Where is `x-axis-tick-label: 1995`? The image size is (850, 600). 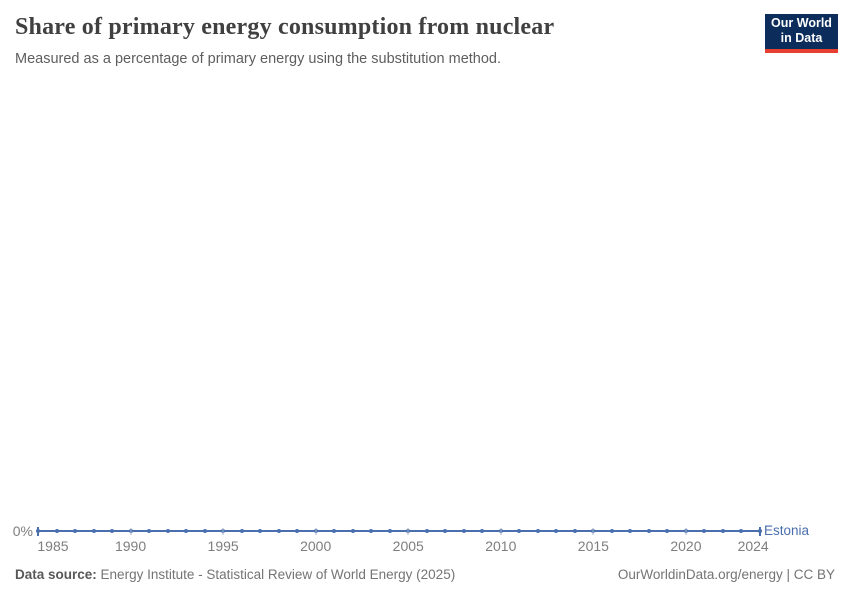 x-axis-tick-label: 1995 is located at coordinates (223, 546).